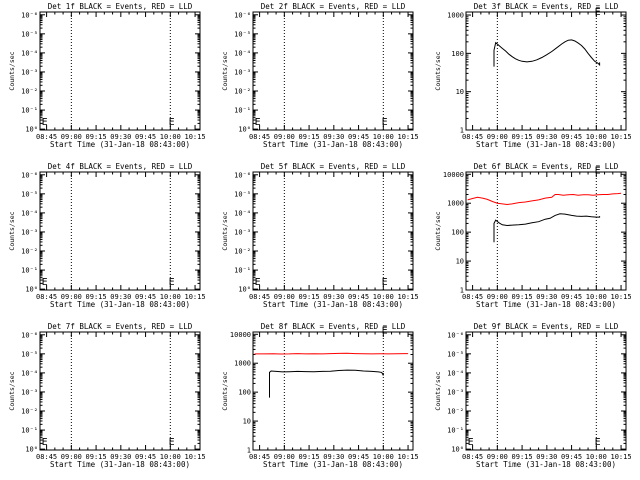 The image size is (640, 480). What do you see at coordinates (546, 6) in the screenshot?
I see `plot-title: Det 3f BLACK = Events, RED = LLD` at bounding box center [546, 6].